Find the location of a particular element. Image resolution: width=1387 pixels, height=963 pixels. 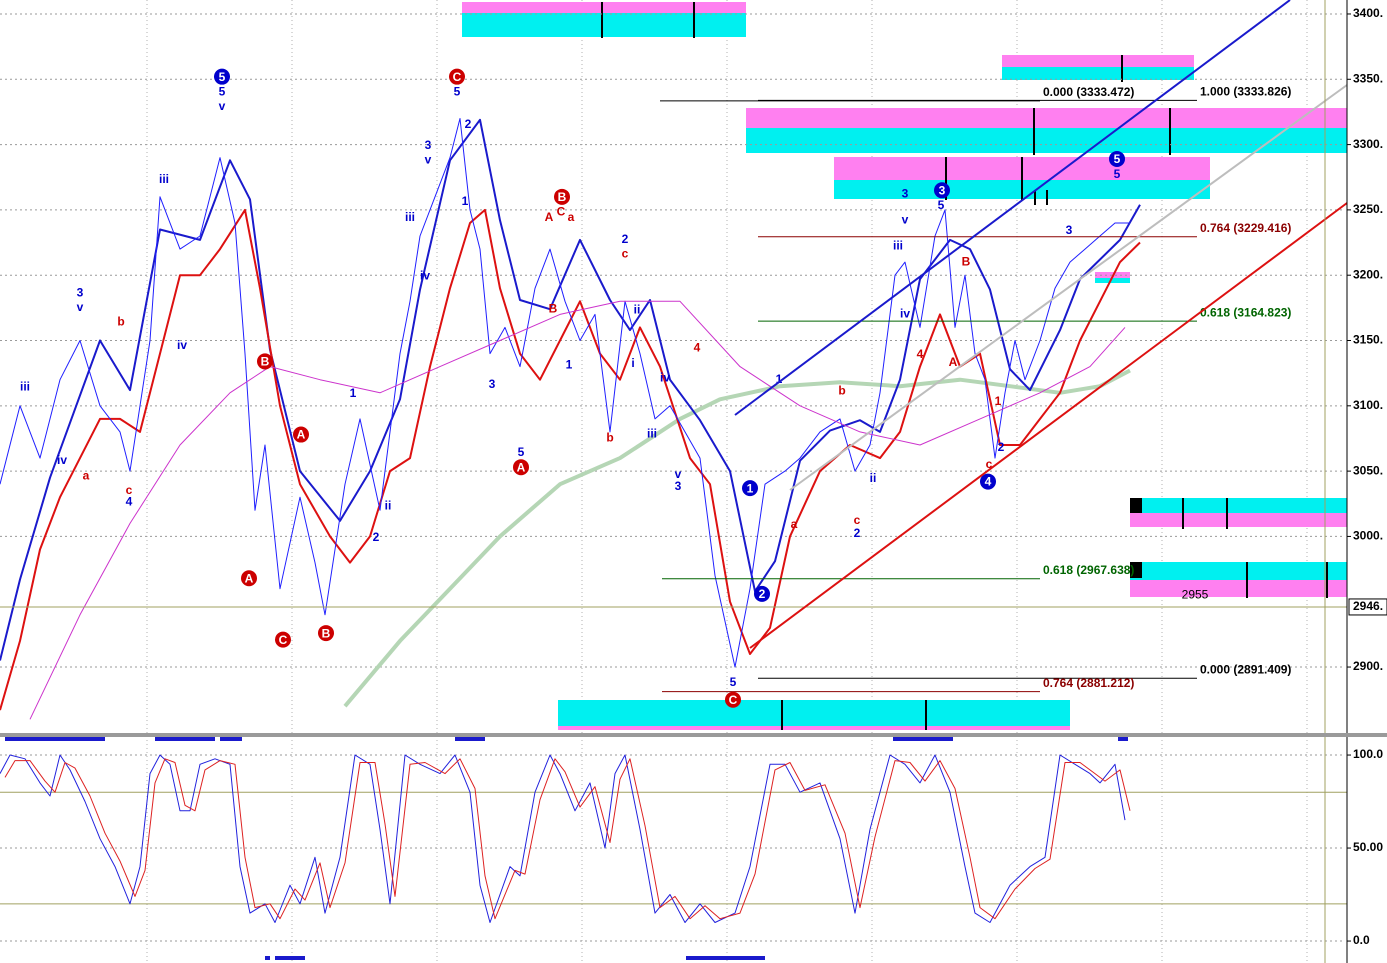

last-price-label: 2946. is located at coordinates (1368, 606).